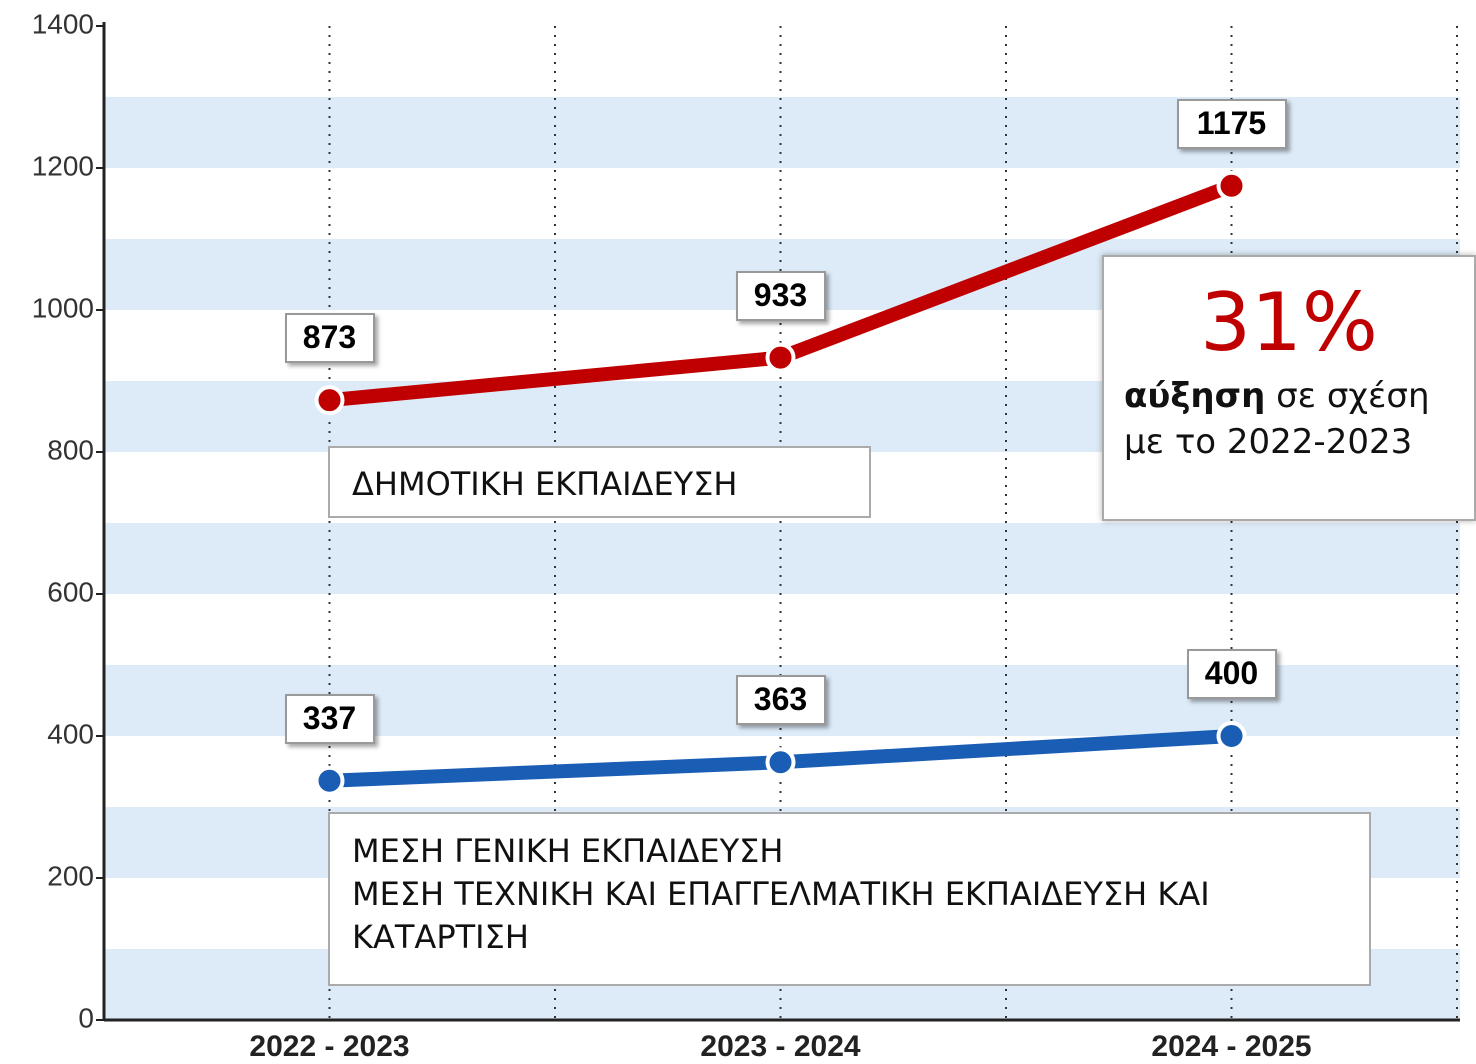  What do you see at coordinates (1277, 419) in the screenshot?
I see `annotation-rest: σε σχέση με το 2022-2023` at bounding box center [1277, 419].